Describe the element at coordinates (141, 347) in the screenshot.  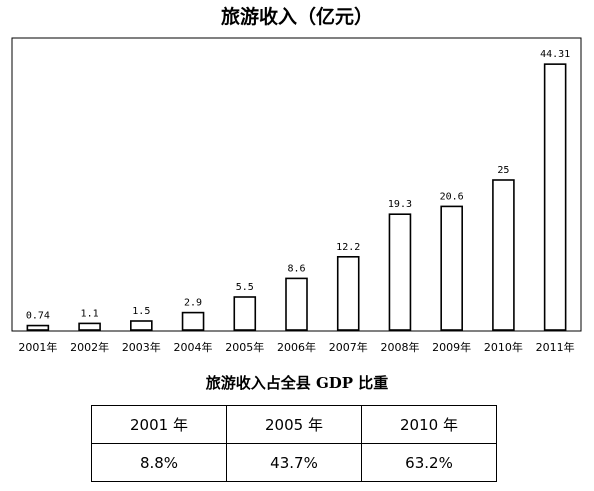
I see `x-tick-label-2: 2003年` at that location.